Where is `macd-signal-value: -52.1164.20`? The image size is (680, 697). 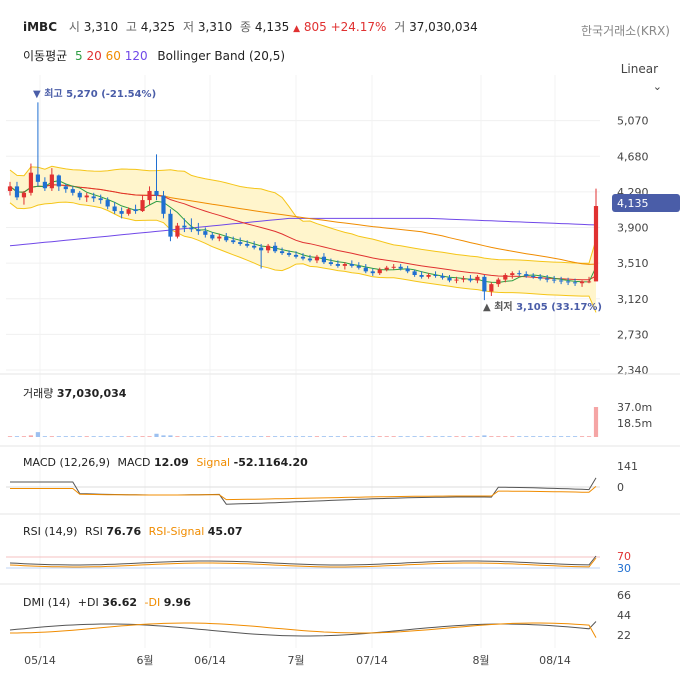
macd-signal-value: -52.1164.20 is located at coordinates (270, 462).